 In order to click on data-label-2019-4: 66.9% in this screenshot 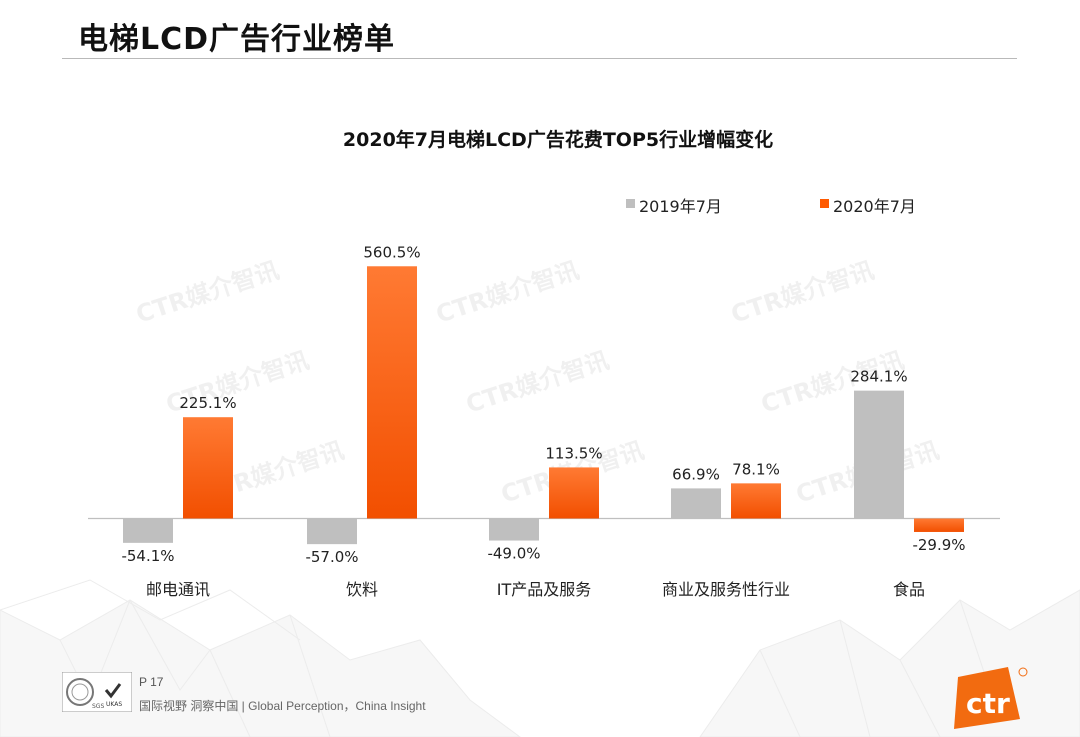, I will do `click(696, 474)`.